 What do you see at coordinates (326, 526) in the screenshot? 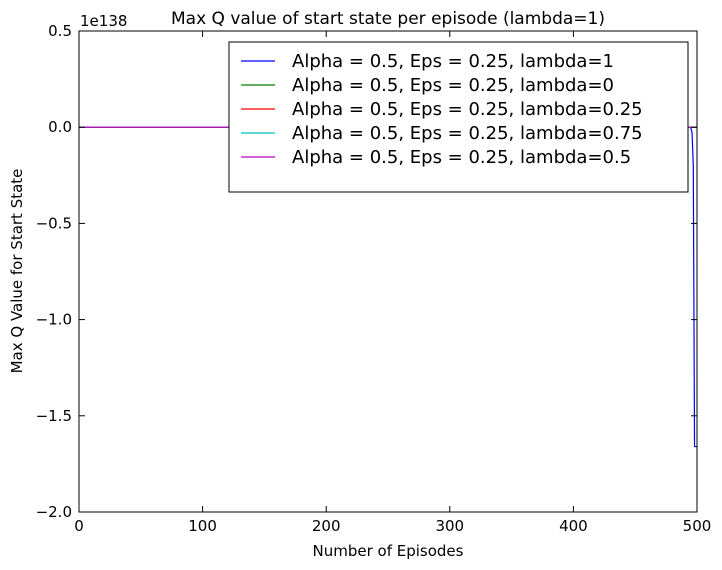
I see `x-tick-label: 200` at bounding box center [326, 526].